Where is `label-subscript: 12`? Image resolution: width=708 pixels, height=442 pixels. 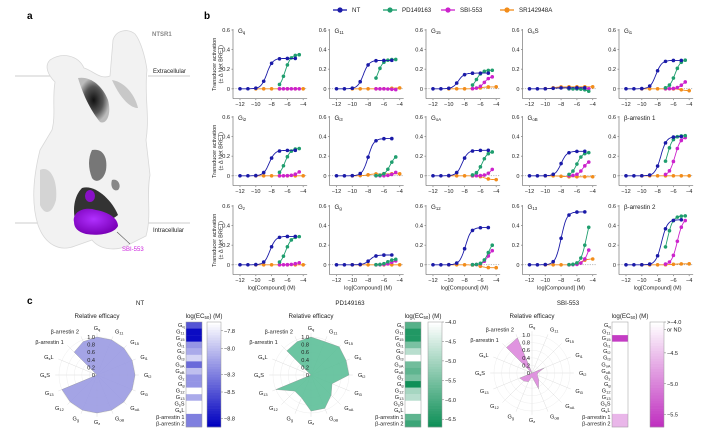
label-subscript: 12 is located at coordinates (182, 392).